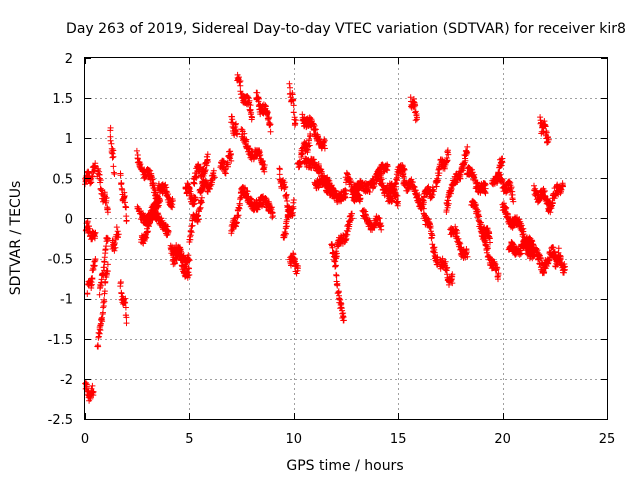  What do you see at coordinates (62, 179) in the screenshot?
I see `y-tick-label: 0.5` at bounding box center [62, 179].